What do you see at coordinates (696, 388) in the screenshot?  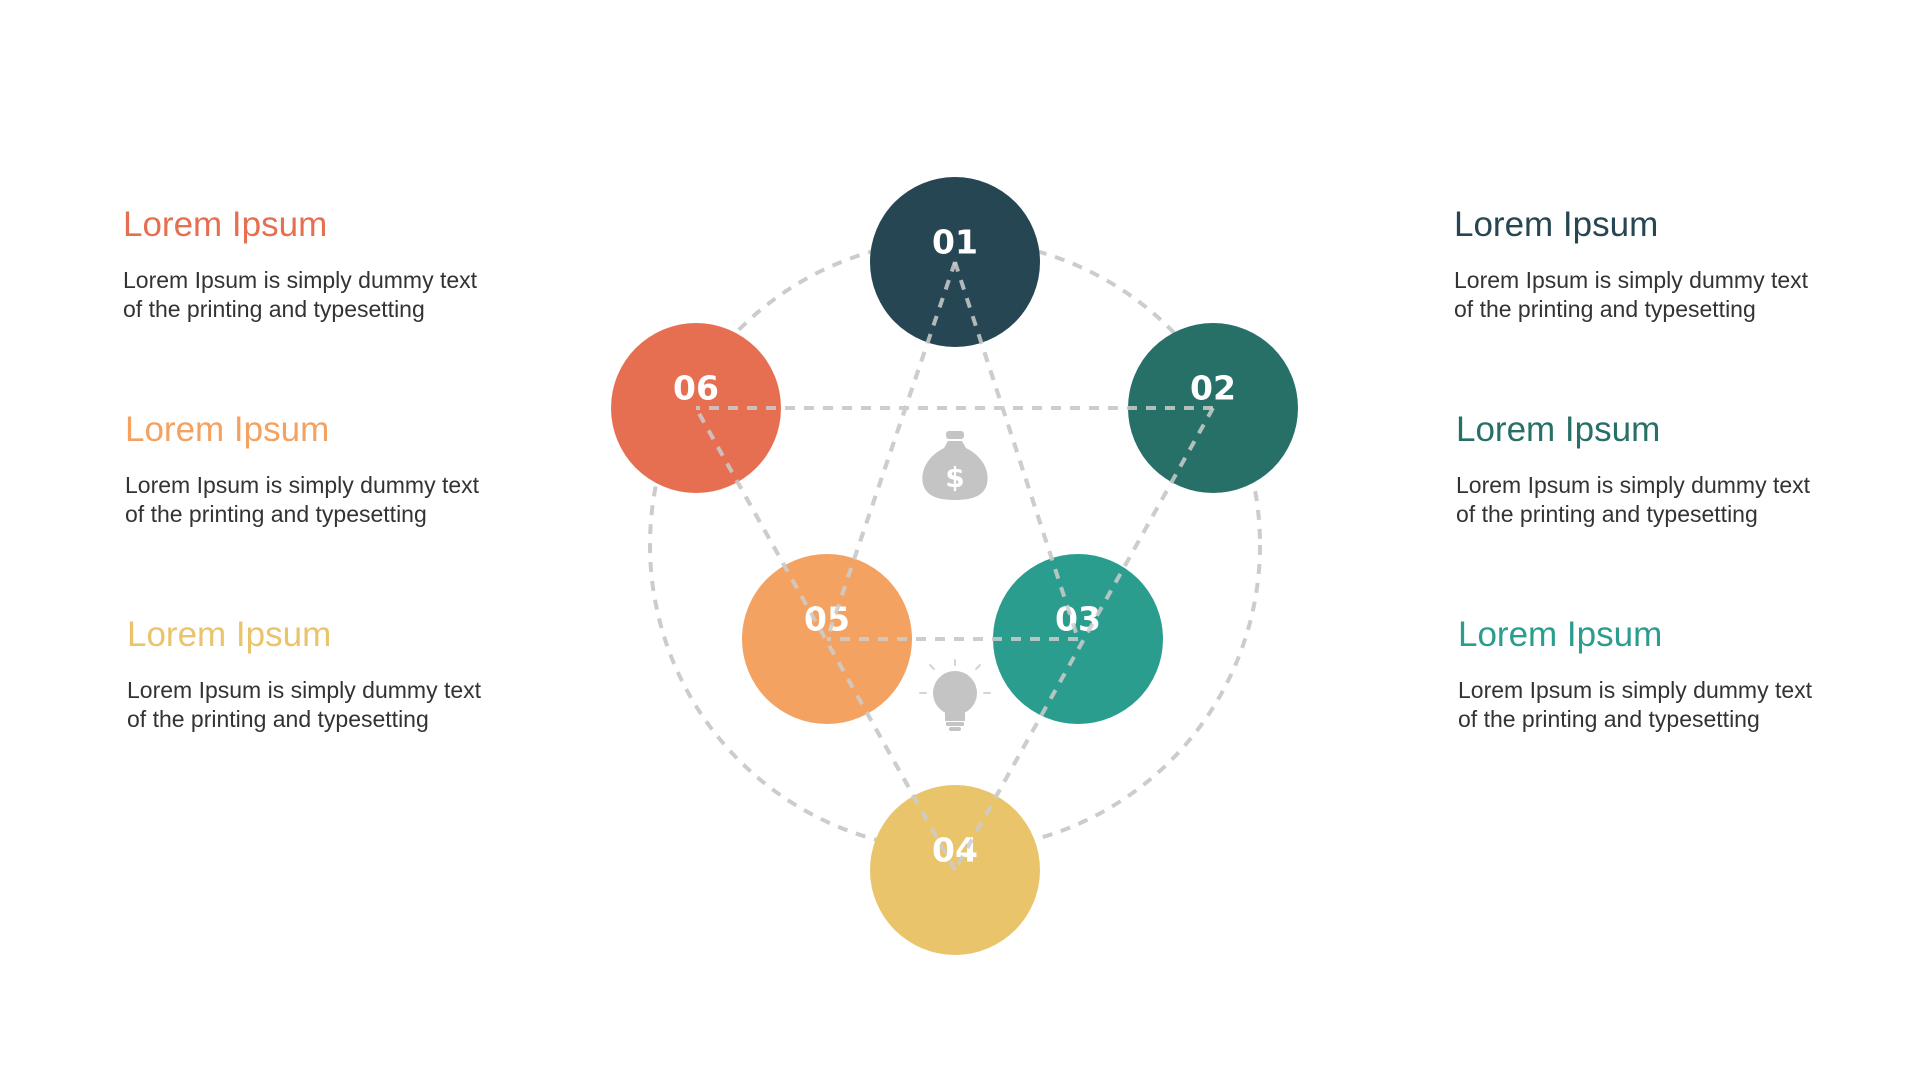 I see `node-label: 06` at bounding box center [696, 388].